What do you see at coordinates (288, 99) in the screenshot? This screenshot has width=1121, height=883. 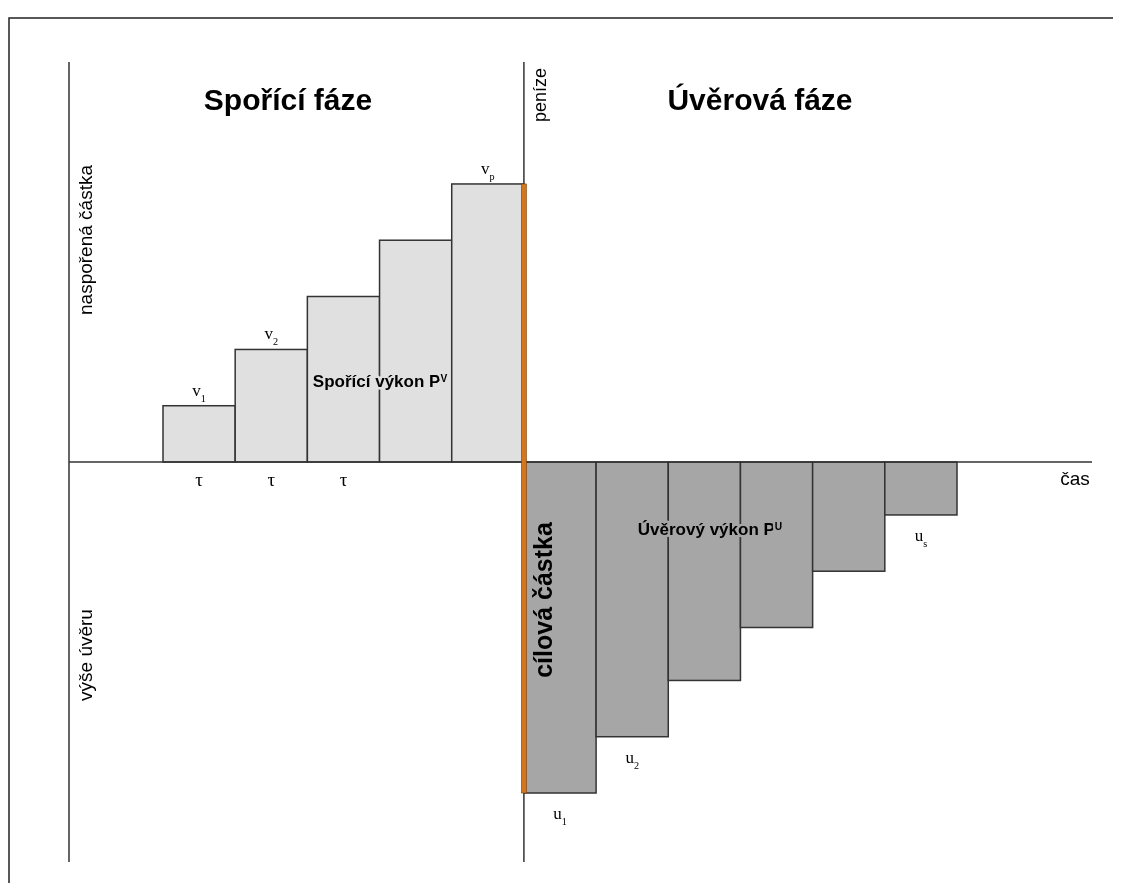 I see `text: Spořící fáze` at bounding box center [288, 99].